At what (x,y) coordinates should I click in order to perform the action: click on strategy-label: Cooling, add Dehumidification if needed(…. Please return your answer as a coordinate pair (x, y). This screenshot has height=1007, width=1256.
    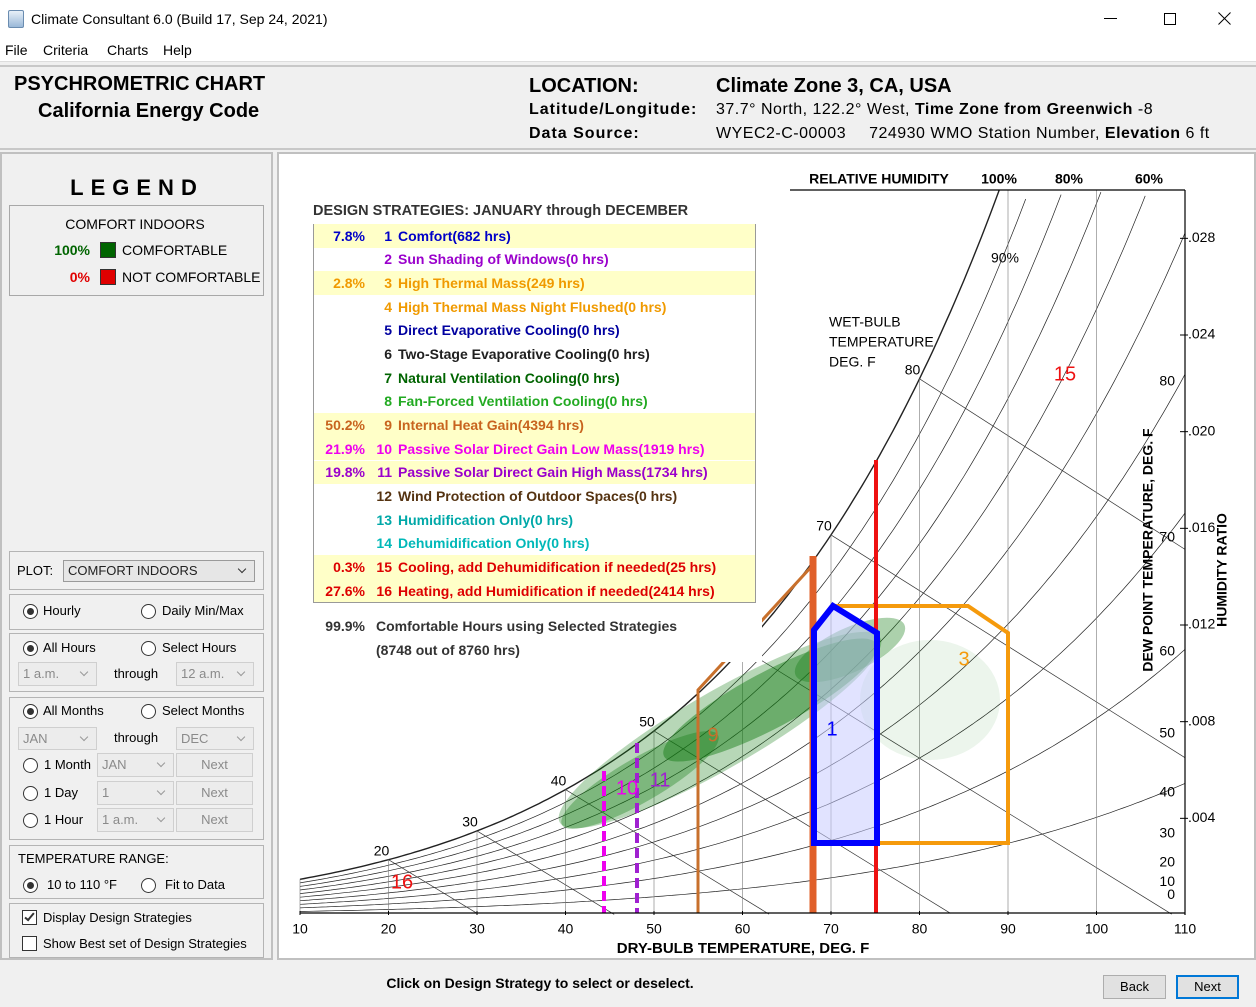
    Looking at the image, I should click on (557, 566).